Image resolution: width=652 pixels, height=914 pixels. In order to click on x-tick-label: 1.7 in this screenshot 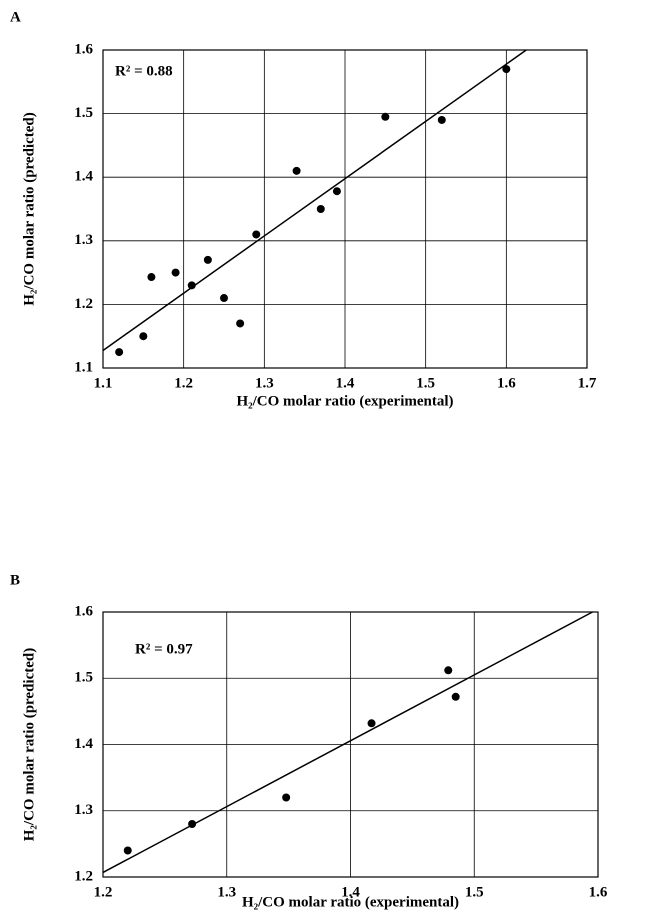, I will do `click(587, 383)`.